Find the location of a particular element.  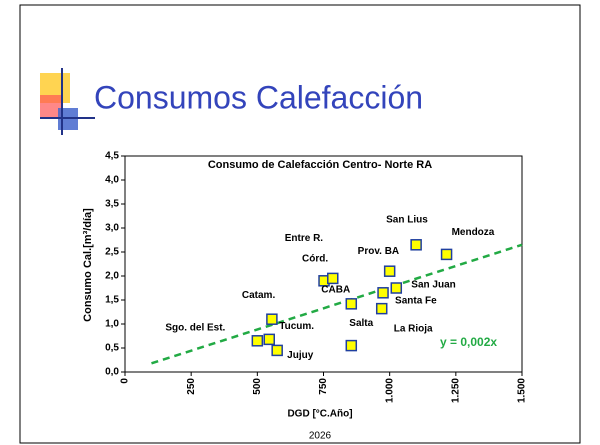

x-tick-label: 500 is located at coordinates (257, 386).